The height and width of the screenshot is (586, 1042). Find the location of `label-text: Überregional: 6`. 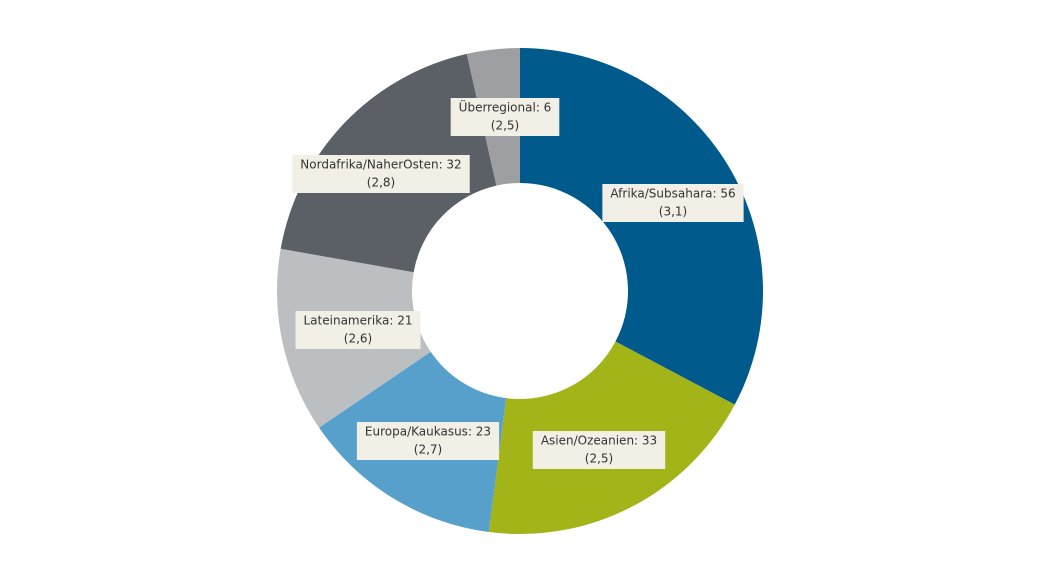

label-text: Überregional: 6 is located at coordinates (505, 107).